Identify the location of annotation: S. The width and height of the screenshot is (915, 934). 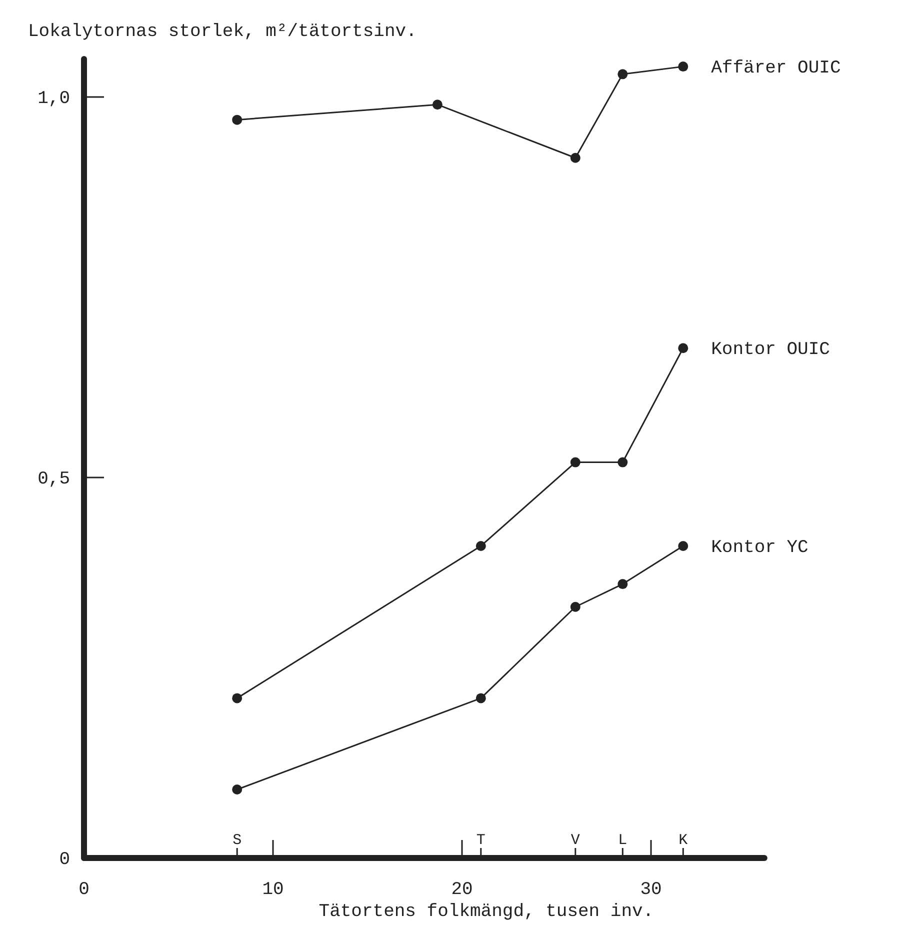
(237, 840).